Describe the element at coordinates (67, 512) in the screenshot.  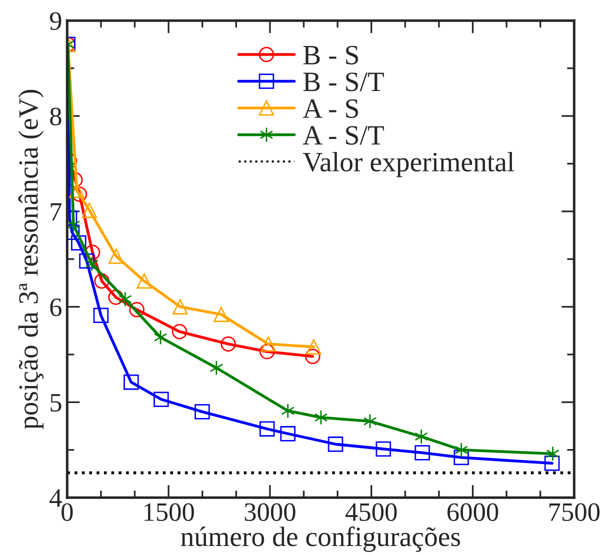
I see `x-tick-label: 0` at that location.